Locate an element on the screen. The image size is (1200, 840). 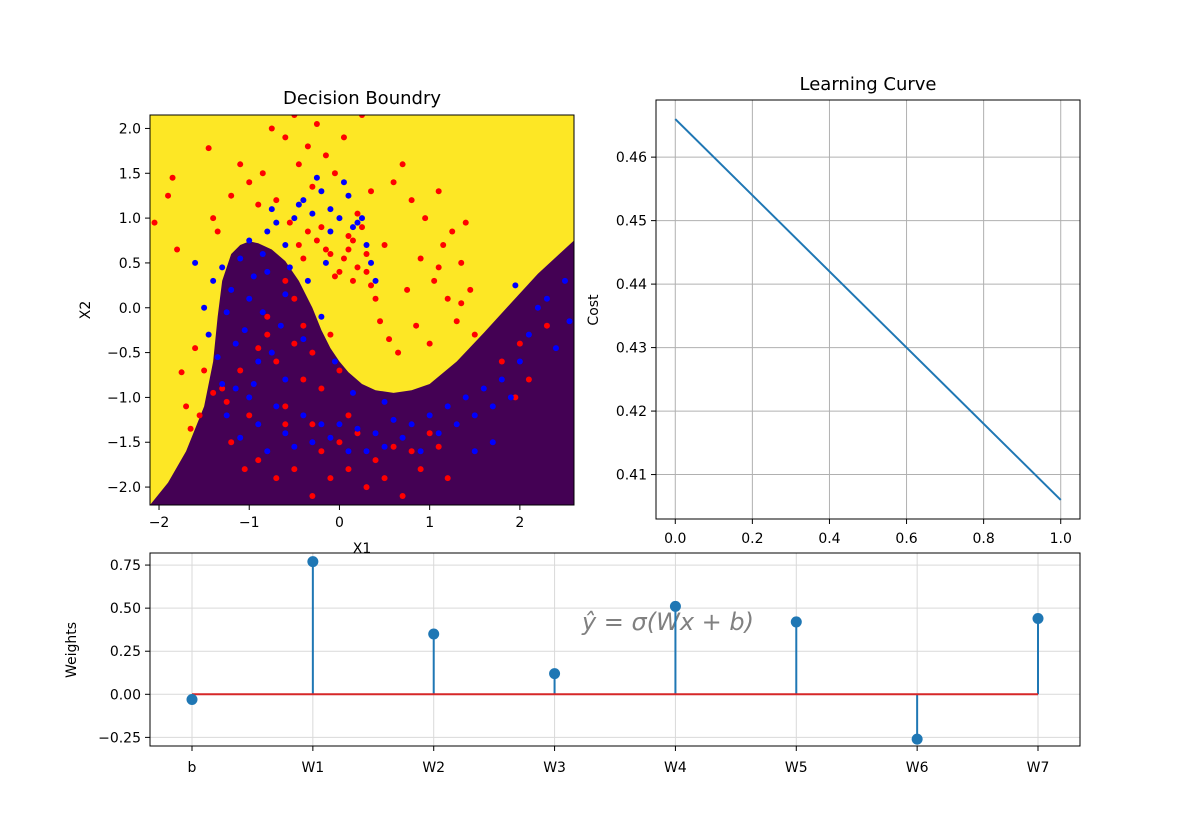
y-tick-label: 0.25 is located at coordinates (125, 652).